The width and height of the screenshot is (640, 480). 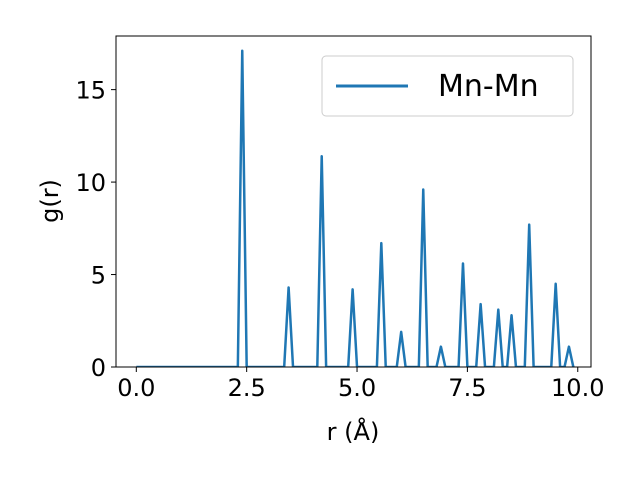 I want to click on x-tick-label: 0.0, so click(x=136, y=388).